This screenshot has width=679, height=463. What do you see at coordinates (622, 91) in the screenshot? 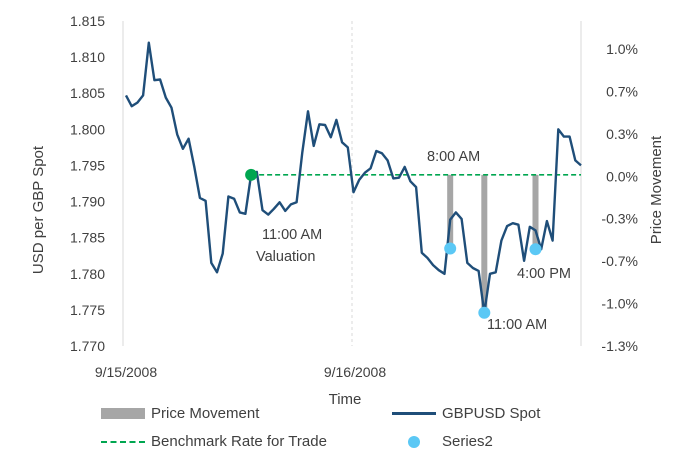
I see `y2-tick-label: 0.7%` at bounding box center [622, 91].